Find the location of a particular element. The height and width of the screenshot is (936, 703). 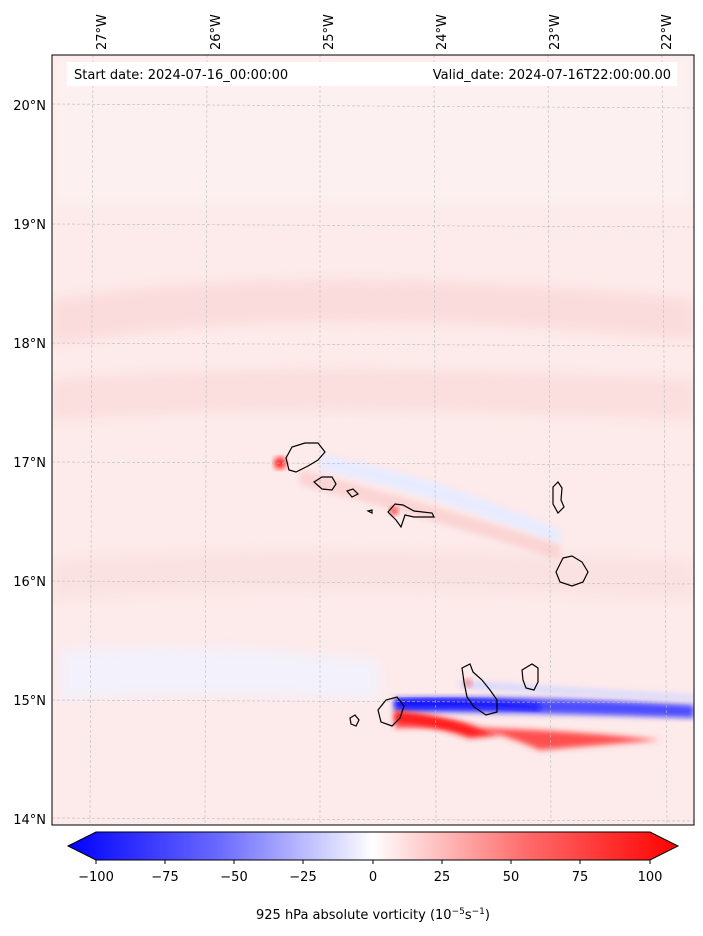

lat-tick-label: 16°N is located at coordinates (29, 582).